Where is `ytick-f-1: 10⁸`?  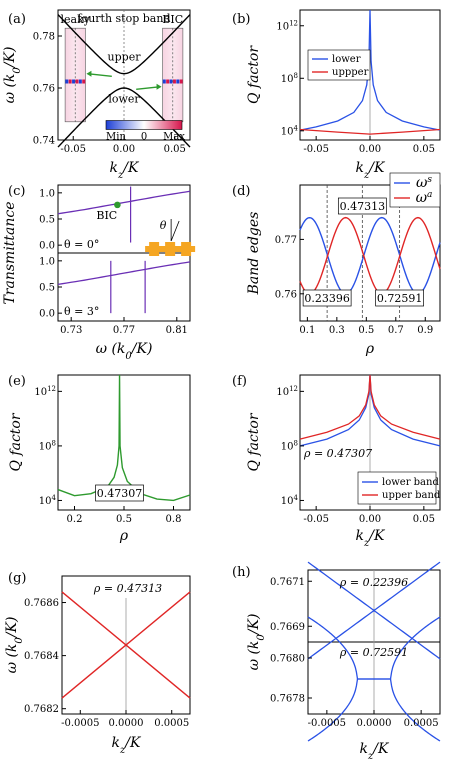
ytick-f-1: 10⁸ is located at coordinates (289, 445).